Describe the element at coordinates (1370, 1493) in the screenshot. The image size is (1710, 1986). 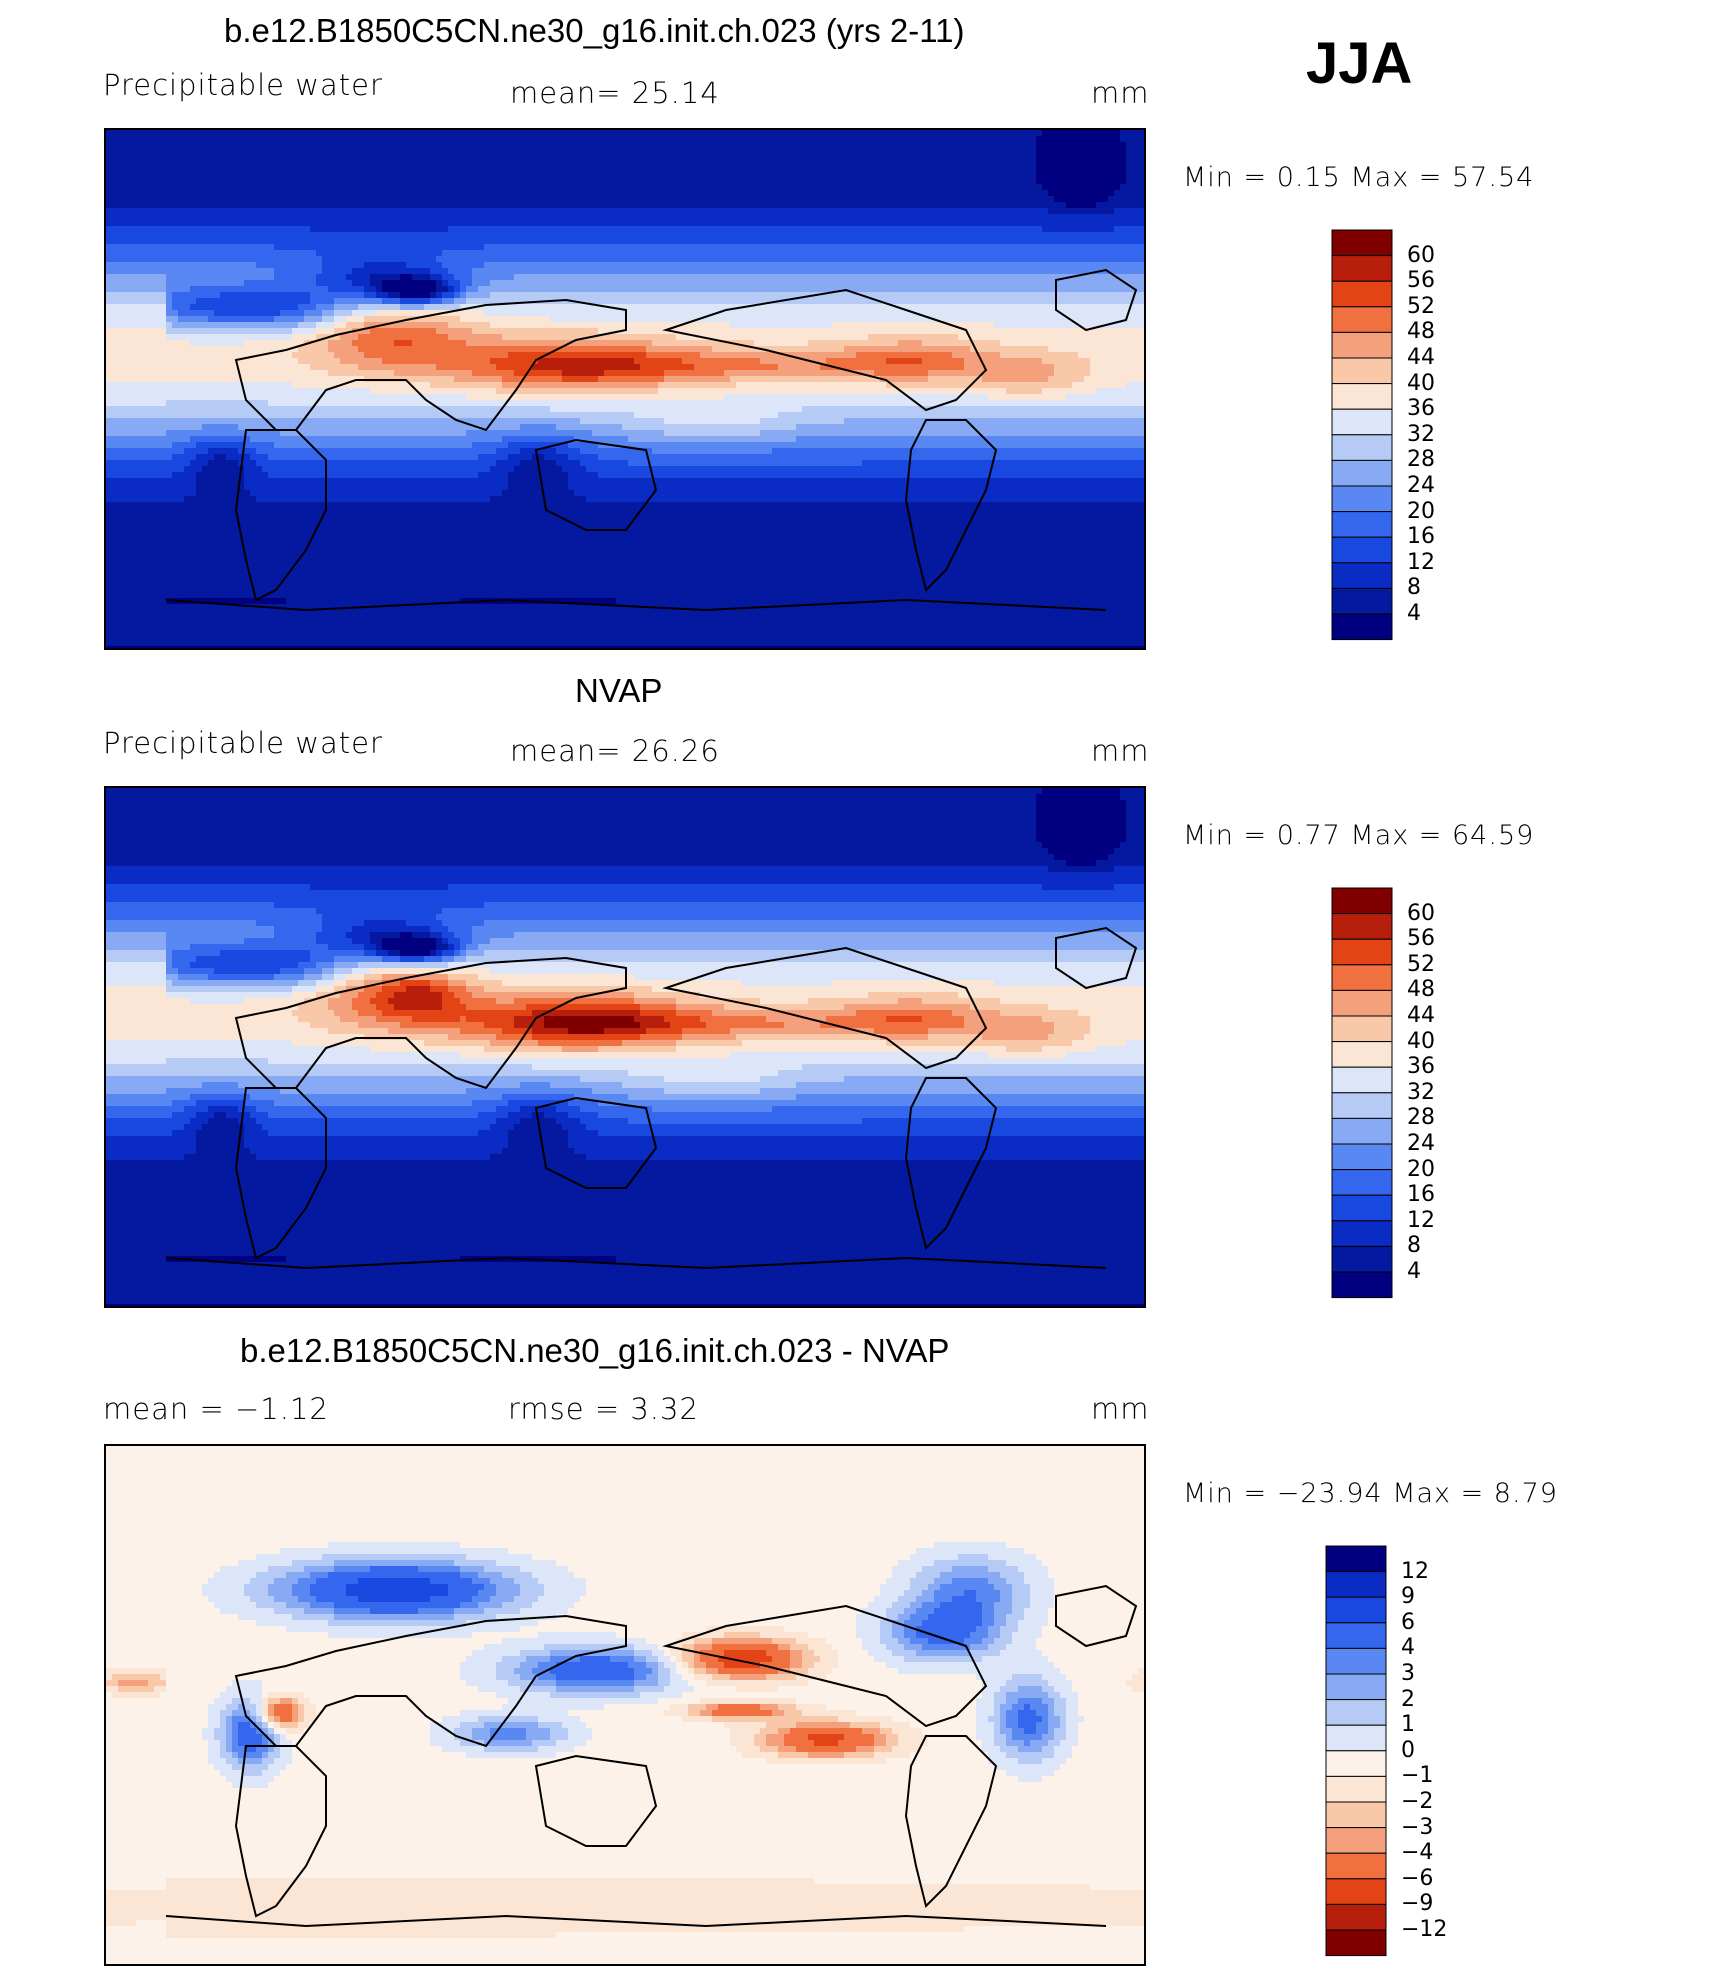
I see `panel-3-minmax: Min = −23.94 Max = 8.79` at that location.